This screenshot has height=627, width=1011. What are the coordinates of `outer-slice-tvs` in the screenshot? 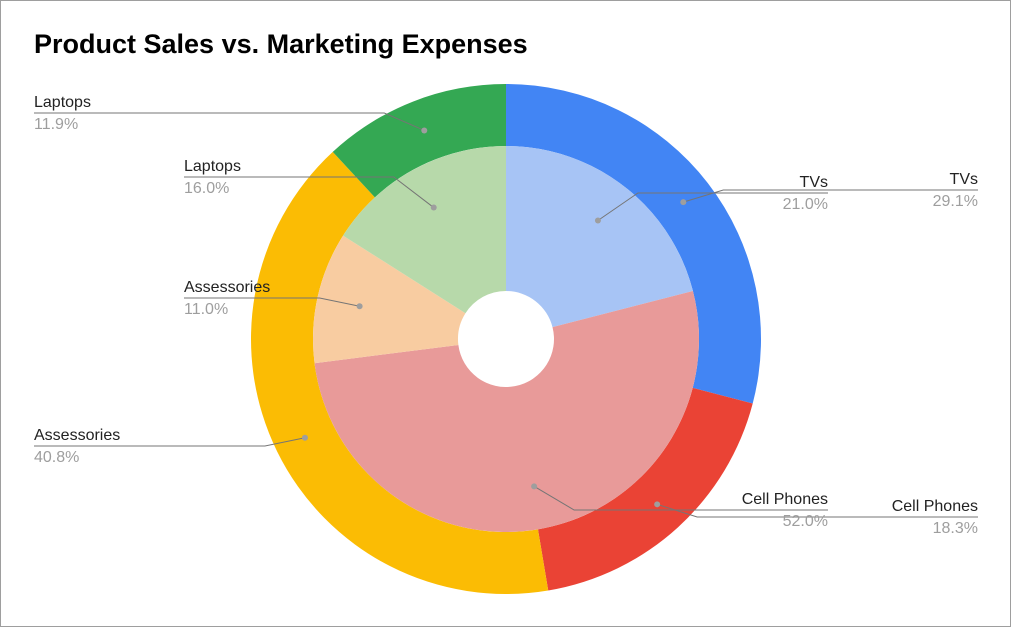 It's located at (634, 244).